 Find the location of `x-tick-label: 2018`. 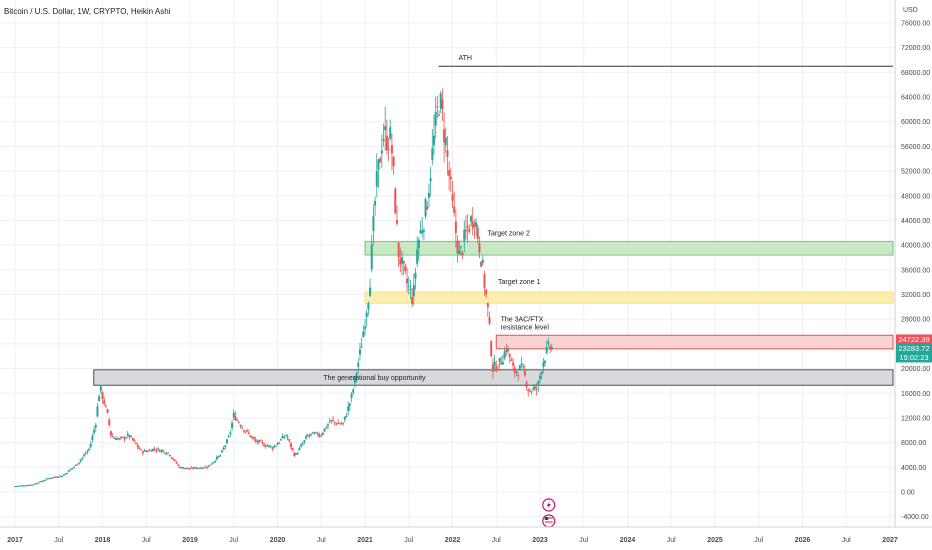

x-tick-label: 2018 is located at coordinates (103, 540).